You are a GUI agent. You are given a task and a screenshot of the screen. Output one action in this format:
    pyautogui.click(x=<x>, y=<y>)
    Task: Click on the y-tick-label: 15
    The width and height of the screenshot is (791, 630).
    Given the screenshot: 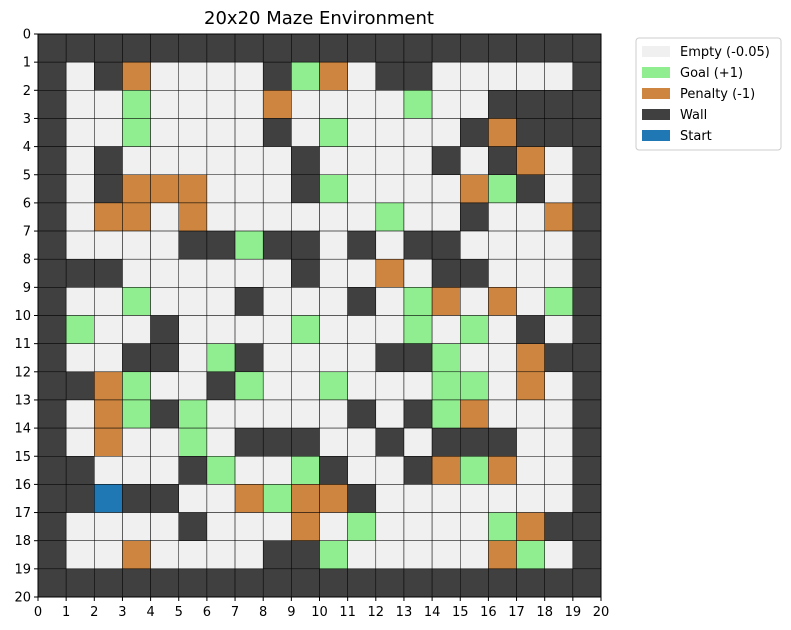 What is the action you would take?
    pyautogui.click(x=22, y=457)
    